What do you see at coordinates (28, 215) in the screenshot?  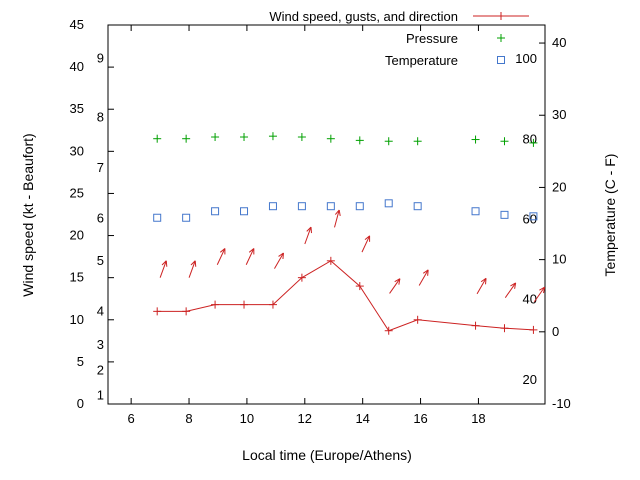 I see `left-axis-title: Wind speed (kt - Beaufort)` at bounding box center [28, 215].